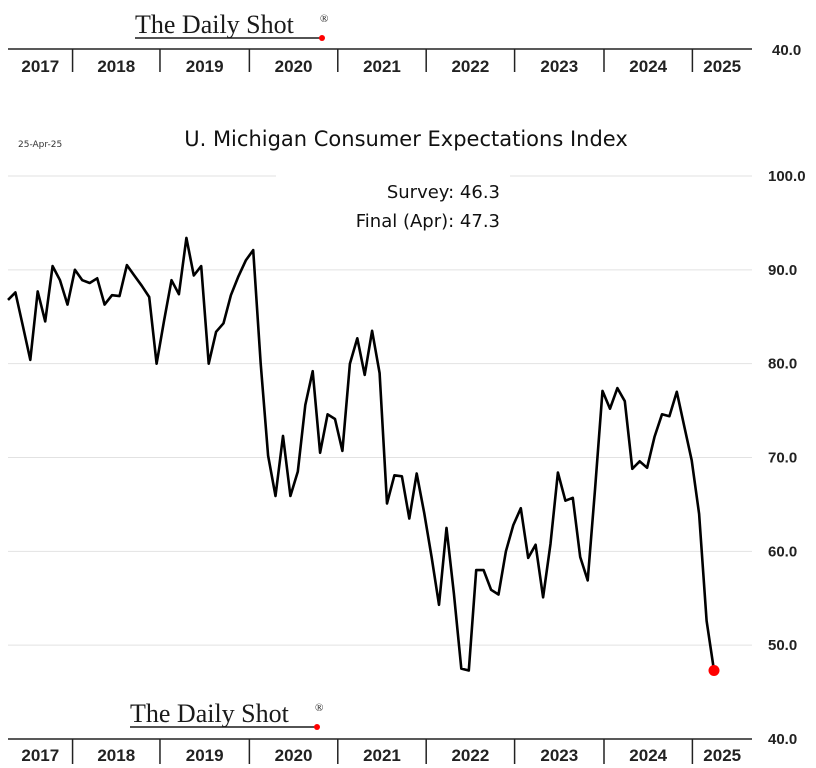 This screenshot has height=768, width=816. Describe the element at coordinates (324, 19) in the screenshot. I see `top-brand-mark: ®` at that location.